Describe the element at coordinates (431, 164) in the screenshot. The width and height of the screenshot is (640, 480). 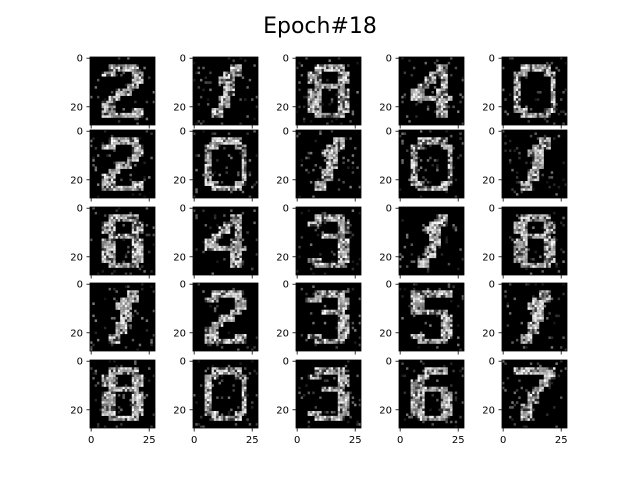
I see `panel-frame` at that location.